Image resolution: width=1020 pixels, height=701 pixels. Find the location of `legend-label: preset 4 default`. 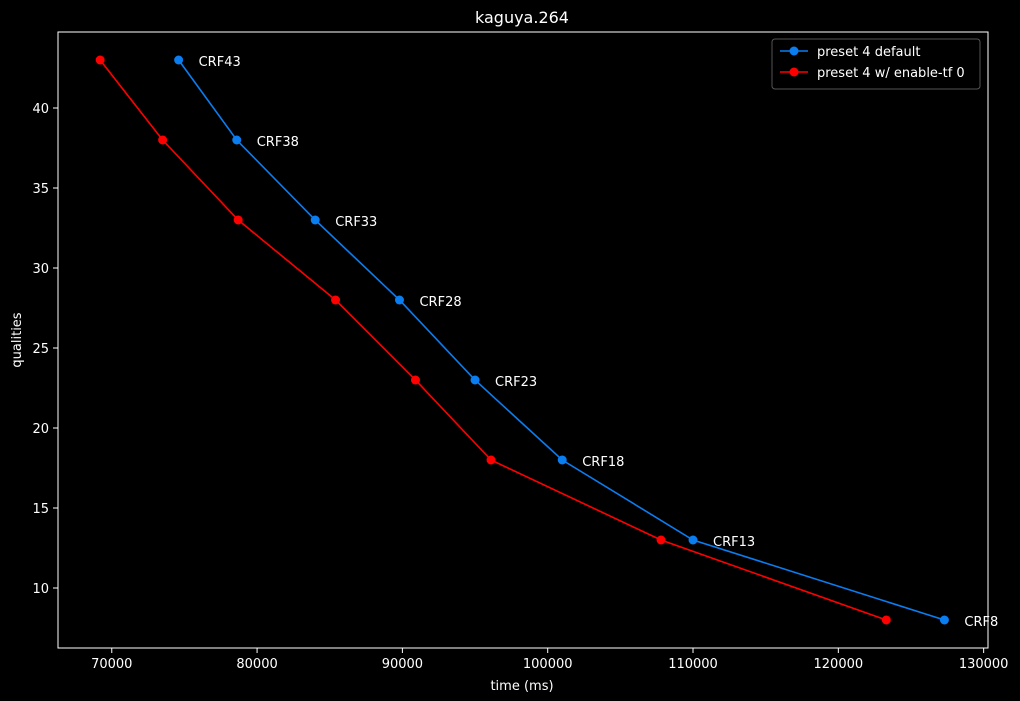

legend-label: preset 4 default is located at coordinates (868, 52).